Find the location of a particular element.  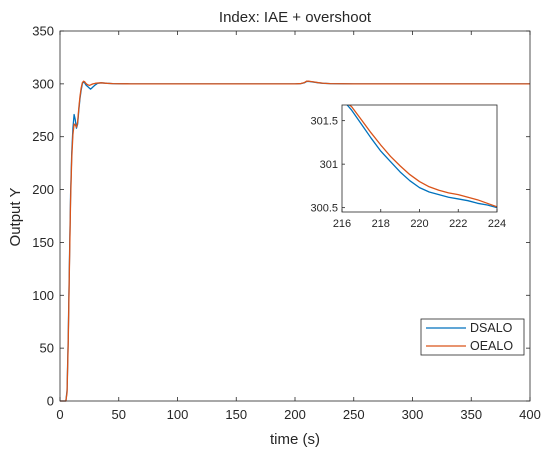

y-tick-label: 50 is located at coordinates (47, 348).